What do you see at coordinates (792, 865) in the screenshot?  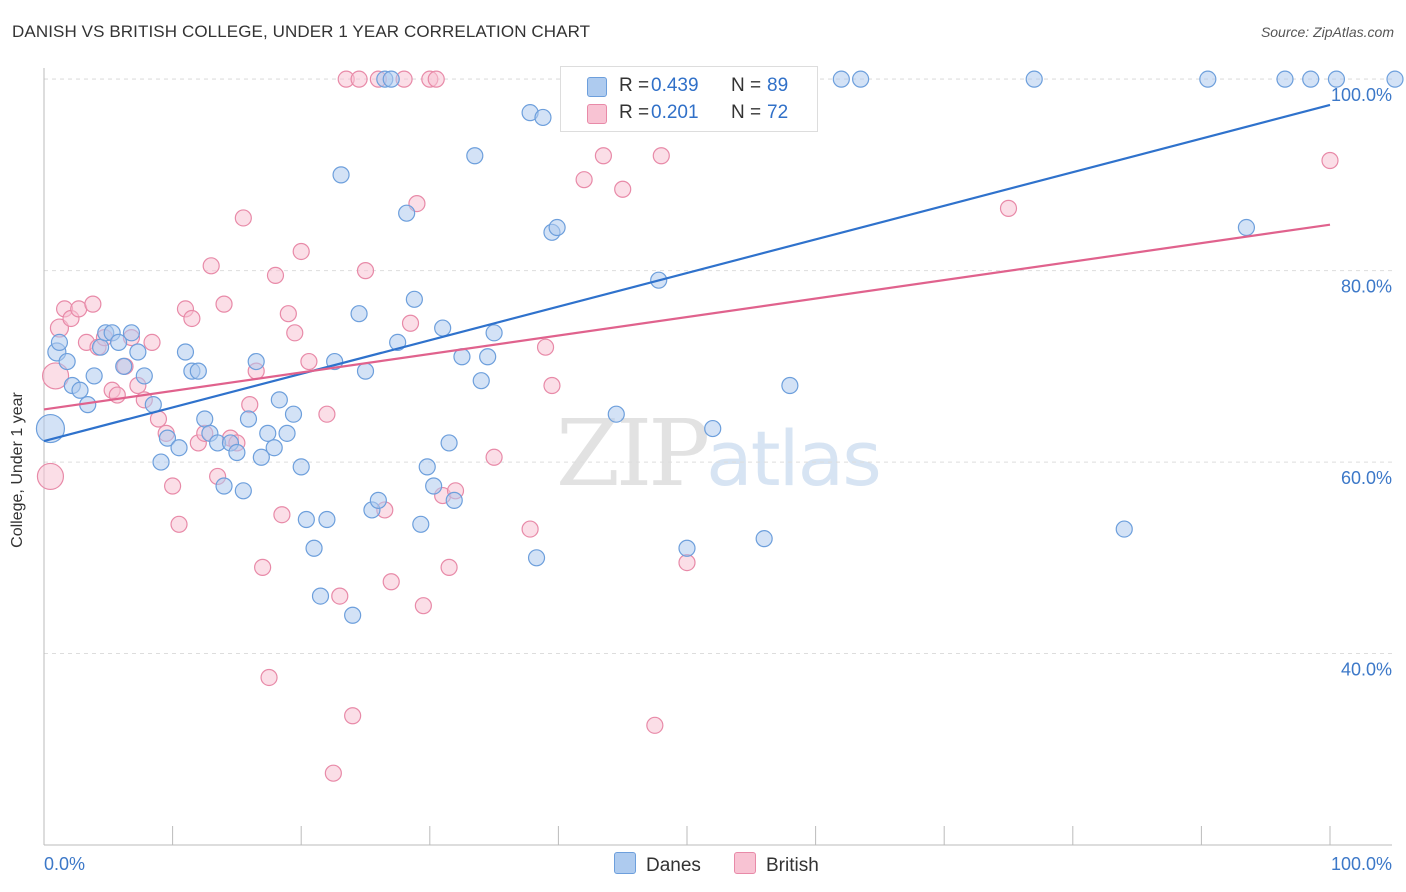 I see `bottom-british-label: British` at bounding box center [792, 865].